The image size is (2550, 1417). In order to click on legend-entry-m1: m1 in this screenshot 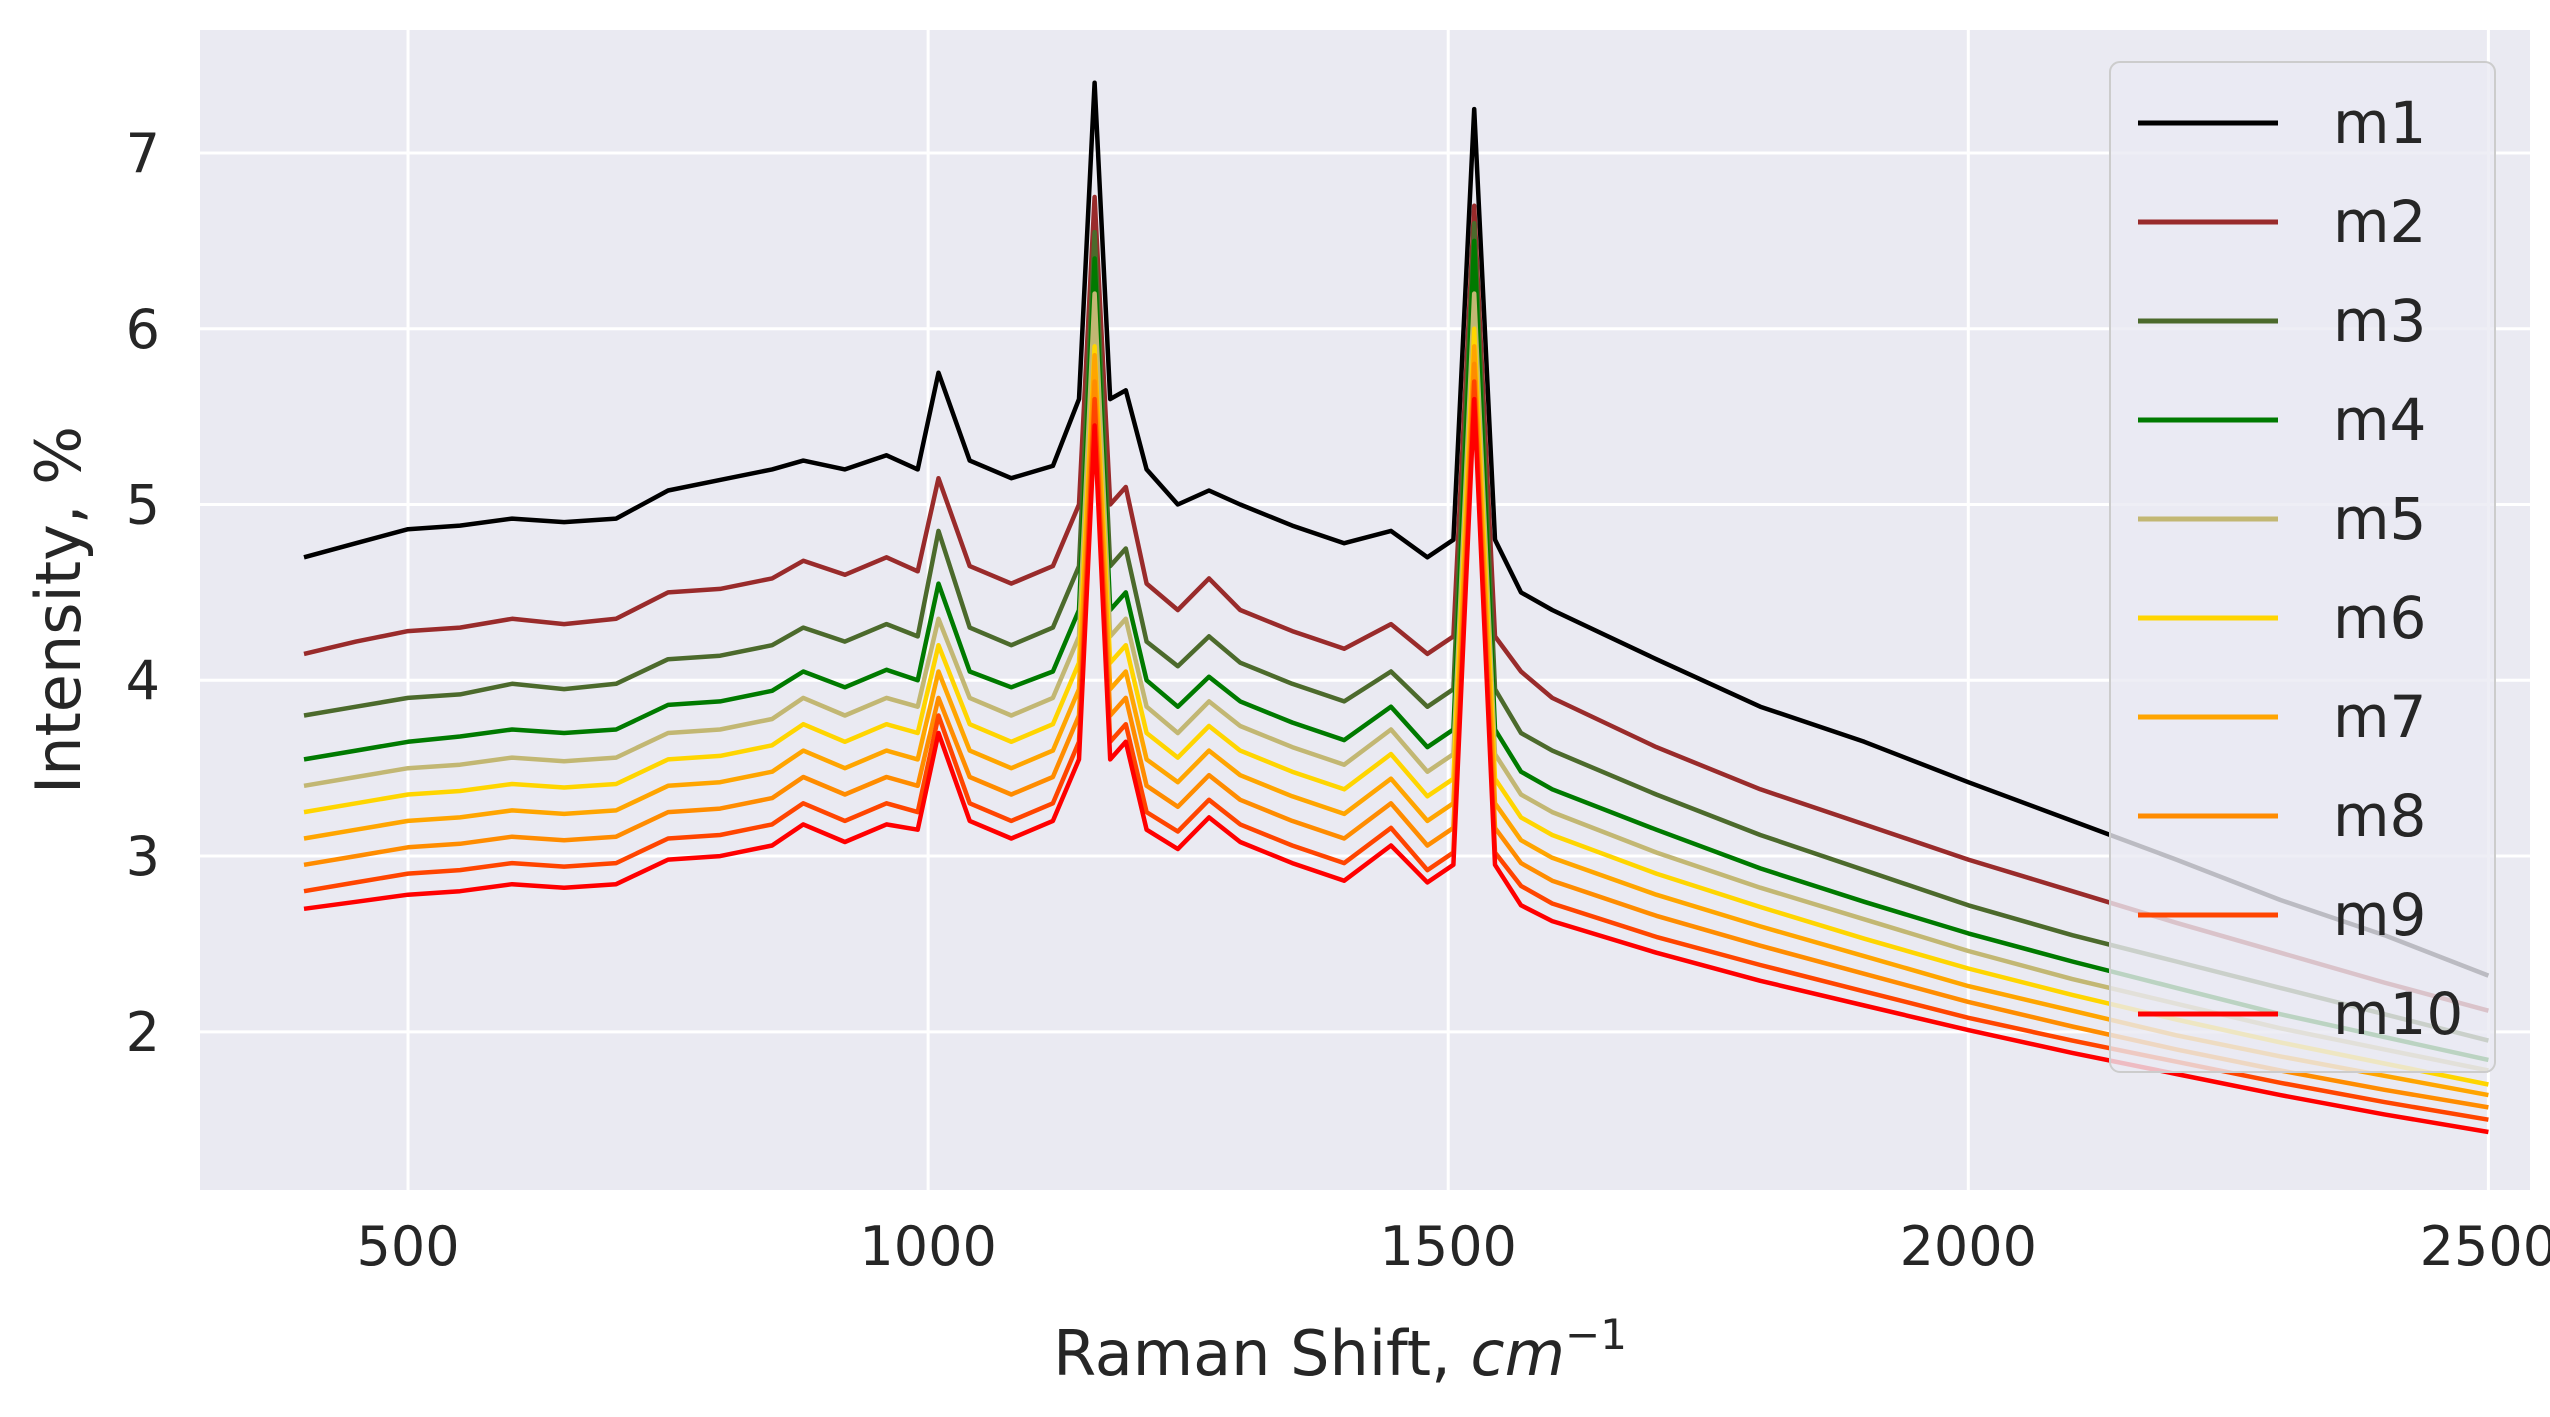, I will do `click(2282, 123)`.